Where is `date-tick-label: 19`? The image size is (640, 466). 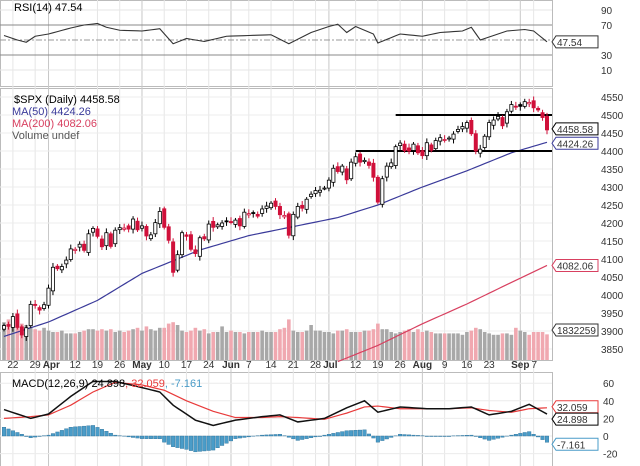 date-tick-label: 19 is located at coordinates (98, 365).